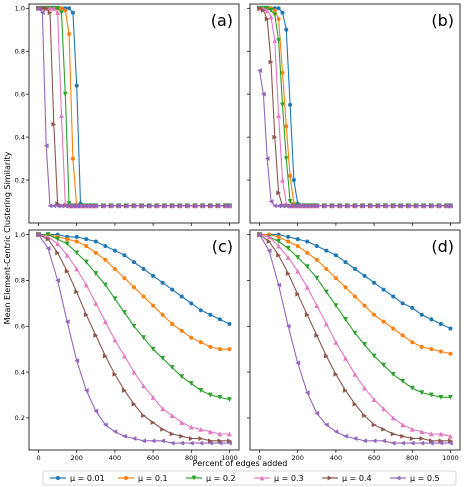 This screenshot has height=487, width=469. Describe the element at coordinates (336, 458) in the screenshot. I see `x-tick-label: 400` at that location.